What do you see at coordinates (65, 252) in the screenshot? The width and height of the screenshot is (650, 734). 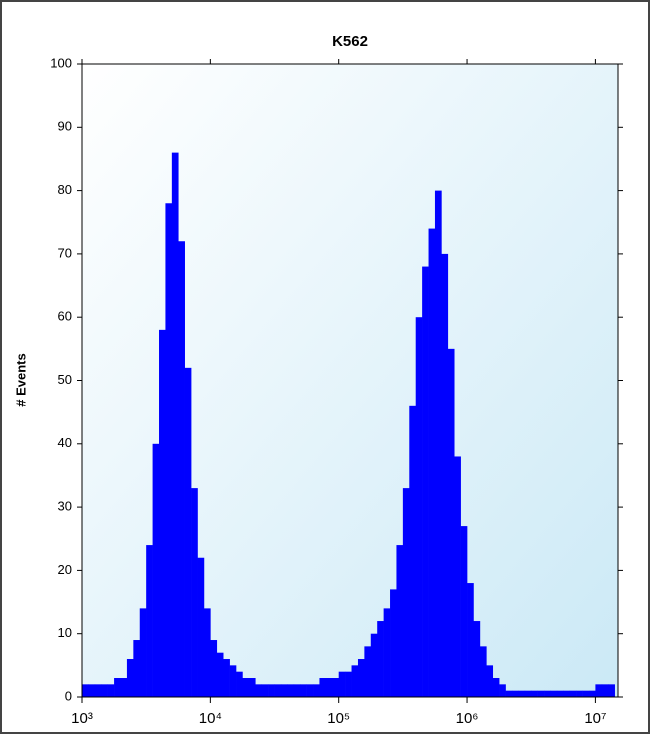 I see `y-tick-label: 70` at bounding box center [65, 252].